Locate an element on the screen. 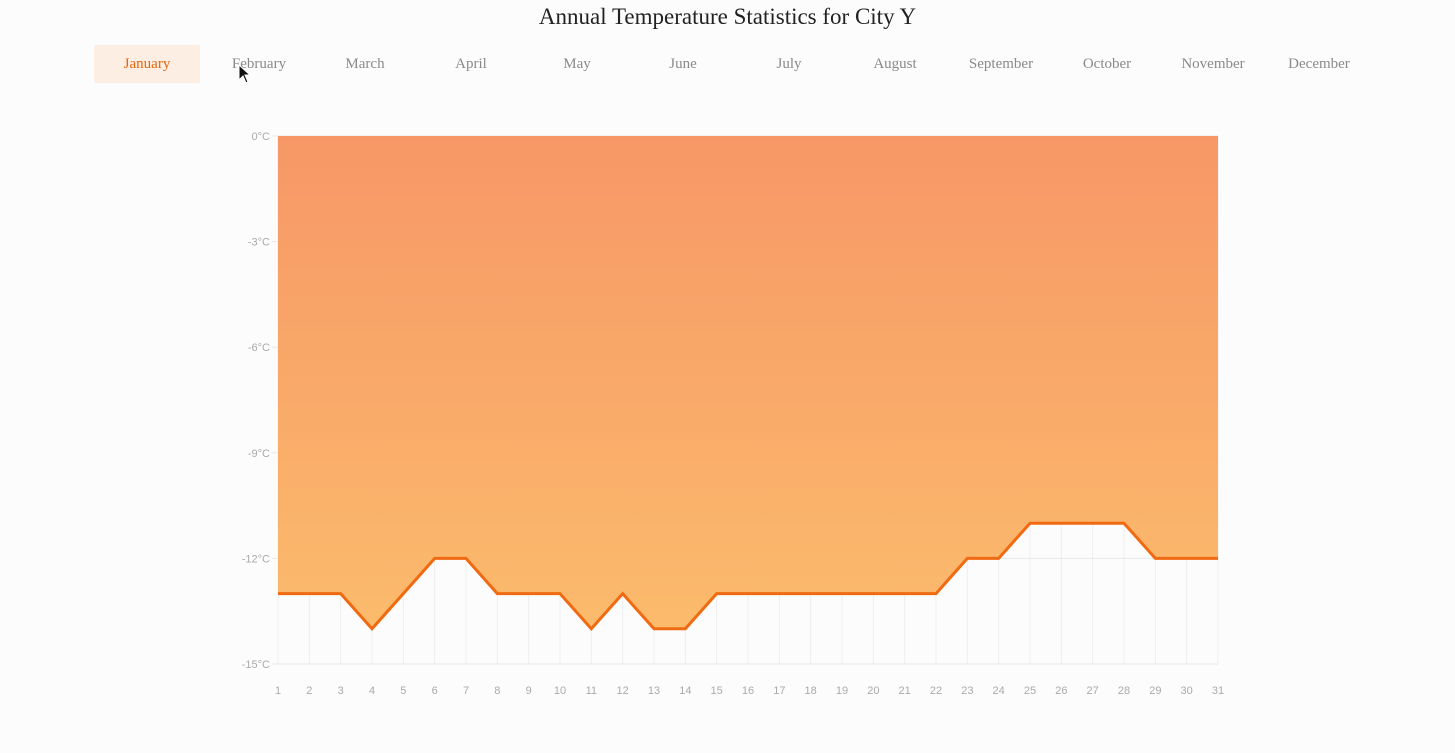 Image resolution: width=1455 pixels, height=753 pixels. x-tick-label: 18 is located at coordinates (811, 691).